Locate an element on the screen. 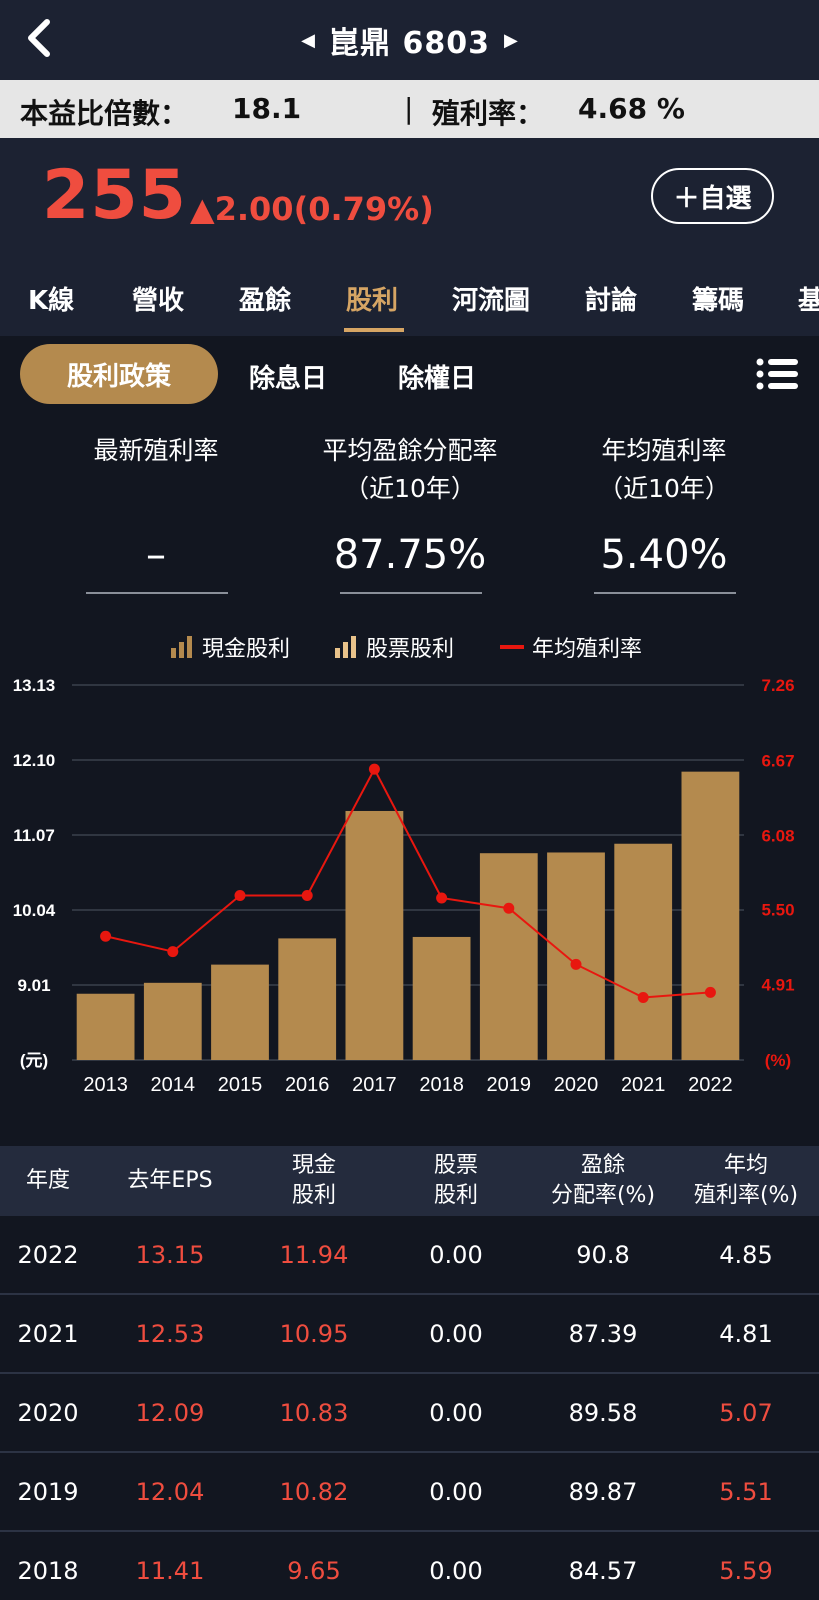 The image size is (819, 1600). tab-discussion: 討論 is located at coordinates (611, 301).